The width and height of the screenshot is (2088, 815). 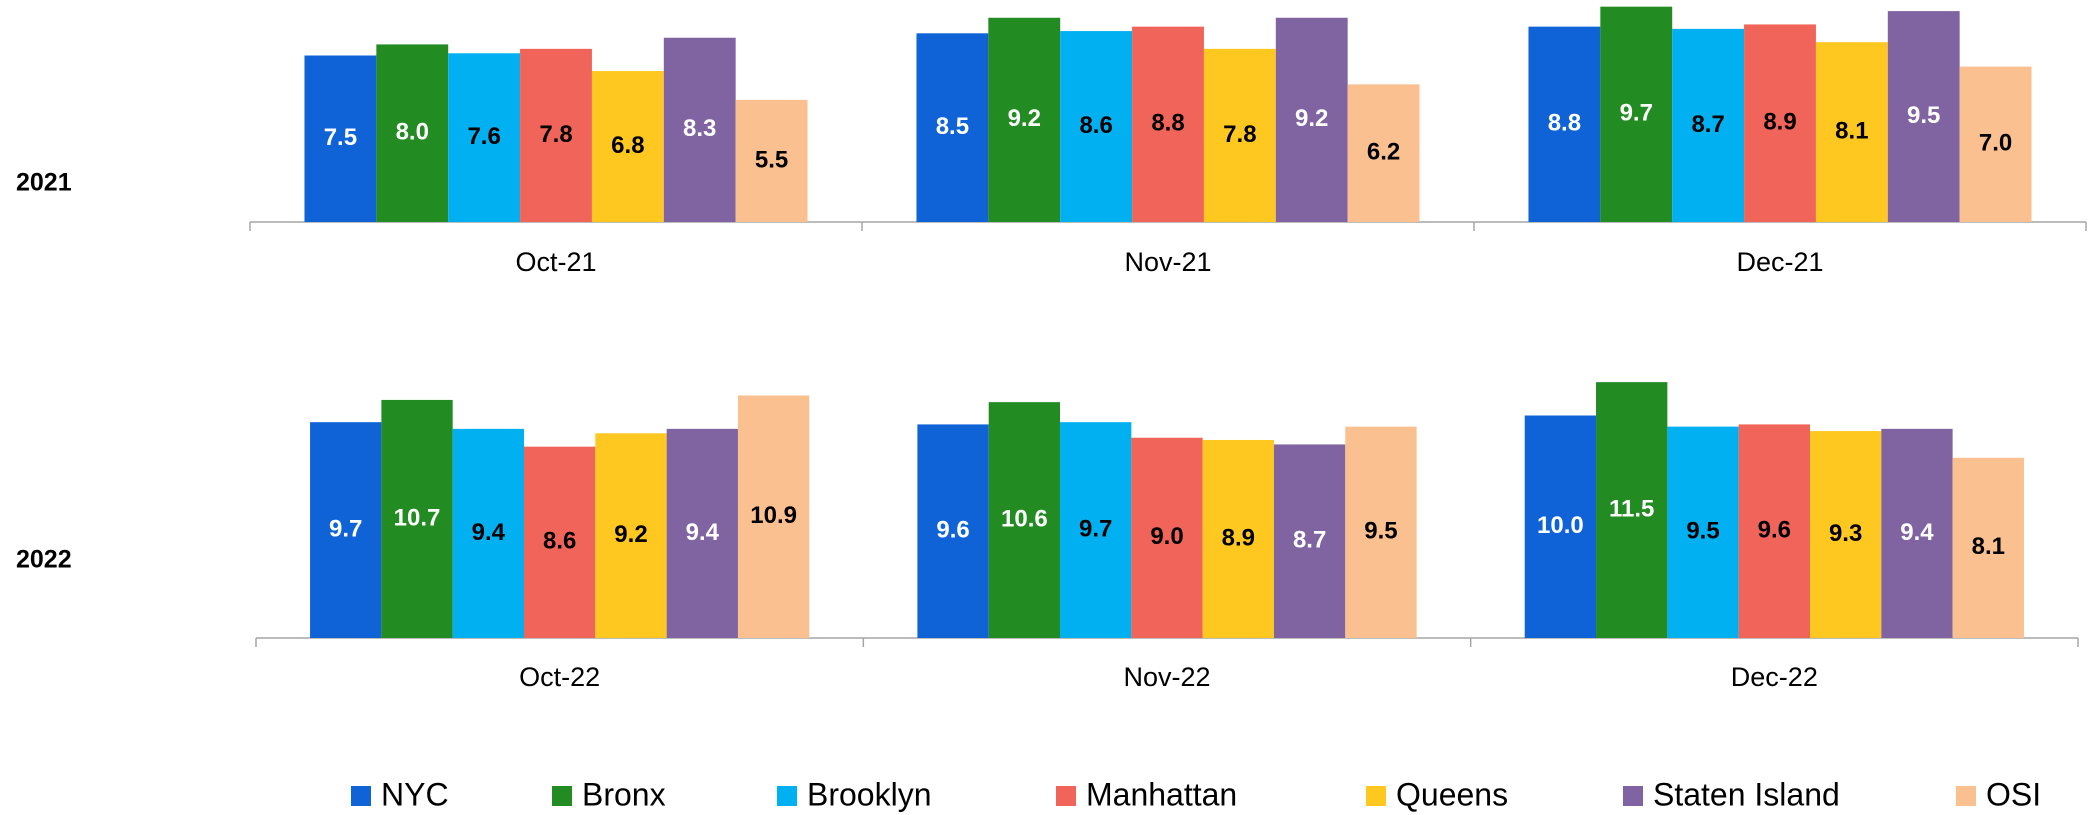 I want to click on value-label: 8.0, so click(x=412, y=132).